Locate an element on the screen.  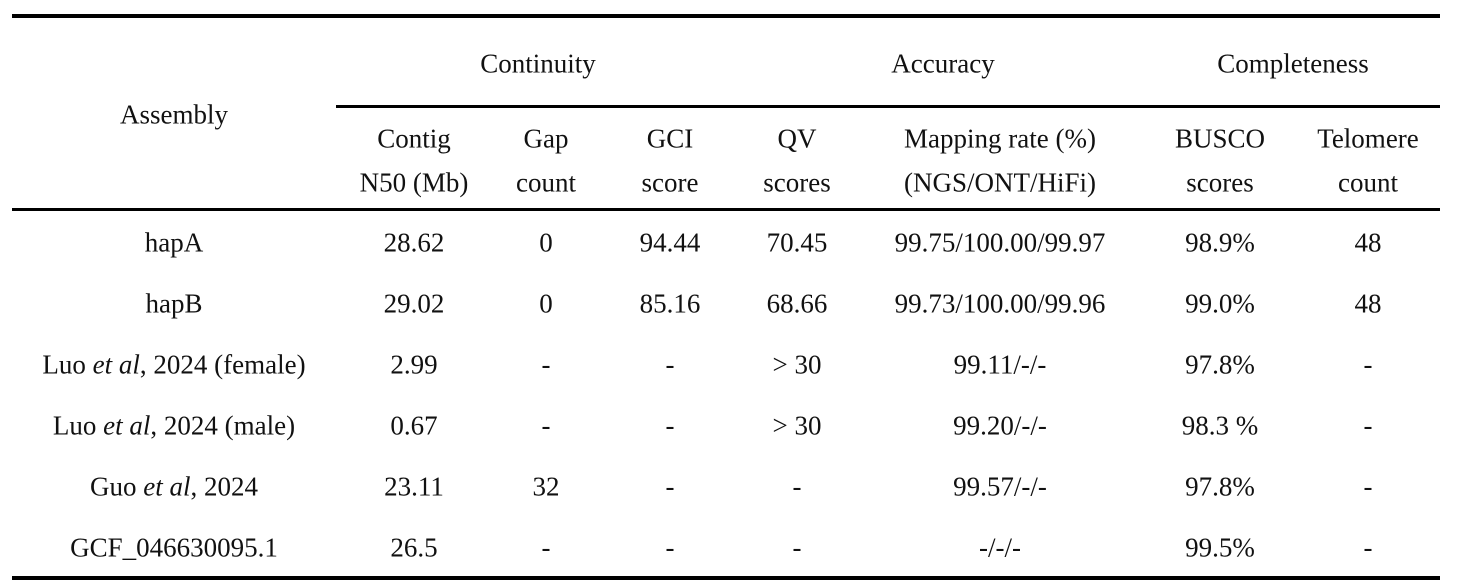
assembly-name: Luo et al, 2024 (female) is located at coordinates (173, 365).